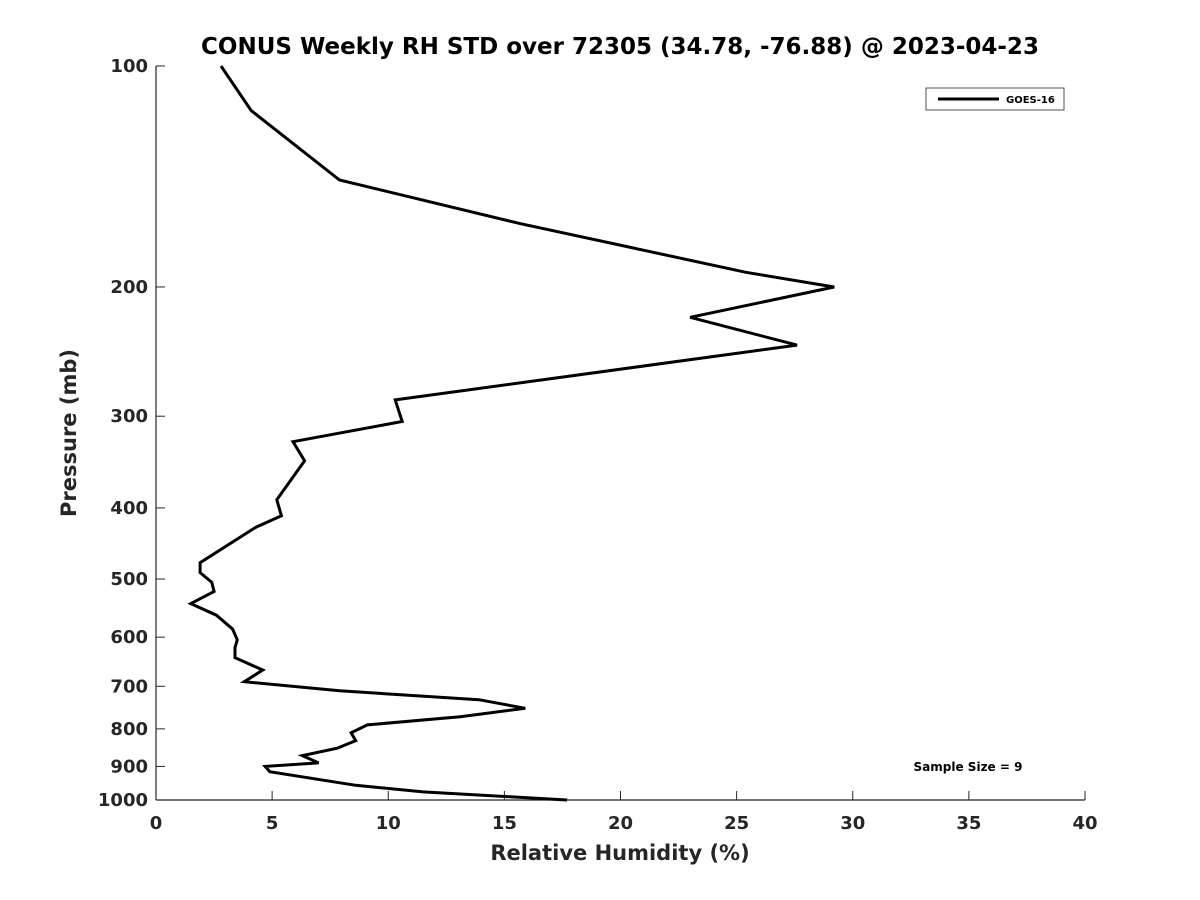  I want to click on legend: GOES-16, so click(995, 99).